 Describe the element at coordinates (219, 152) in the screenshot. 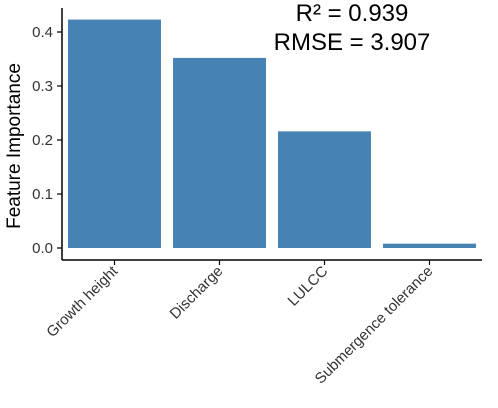

I see `bar-discharge` at that location.